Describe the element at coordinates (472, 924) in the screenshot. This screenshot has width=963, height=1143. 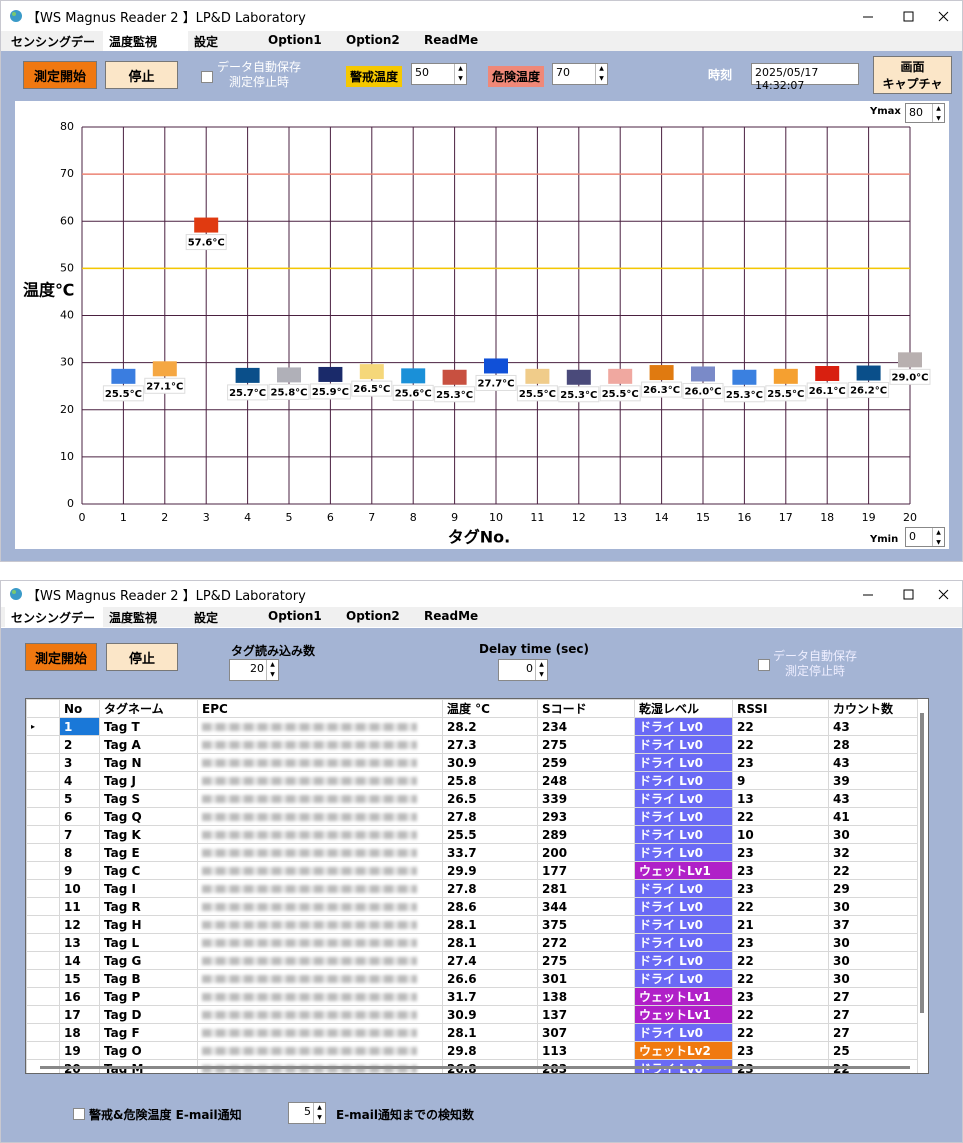
I see `table-row: 12 Tag H 28.1 375 ドライ Lv0 21 37` at that location.